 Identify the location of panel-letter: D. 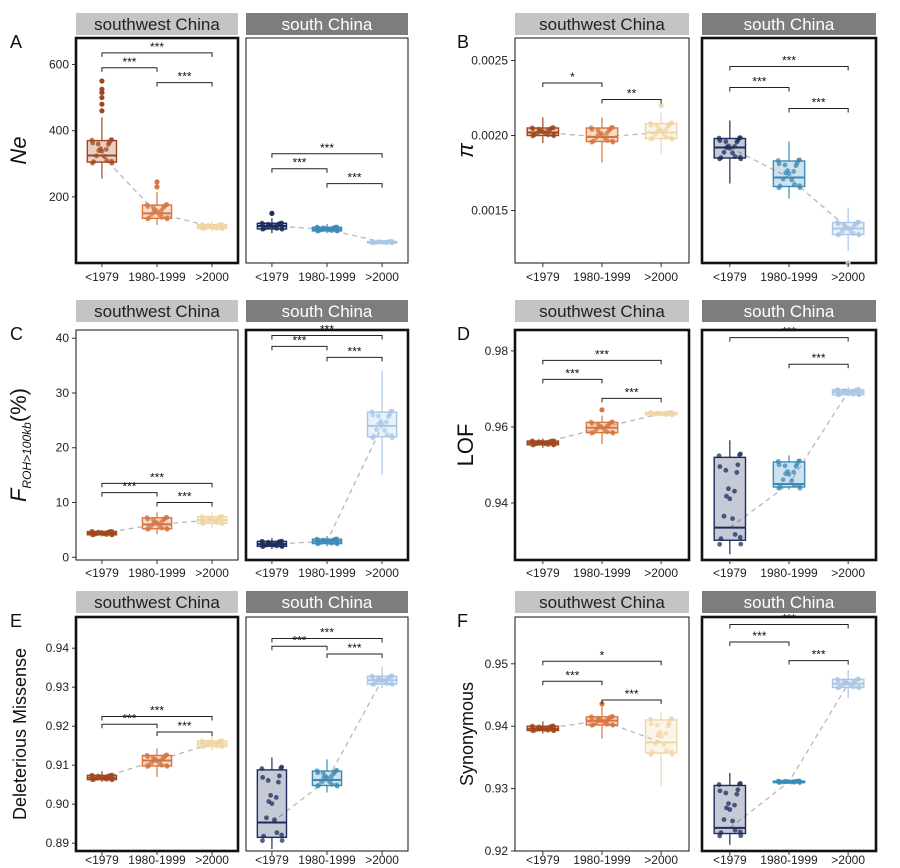
(463, 334).